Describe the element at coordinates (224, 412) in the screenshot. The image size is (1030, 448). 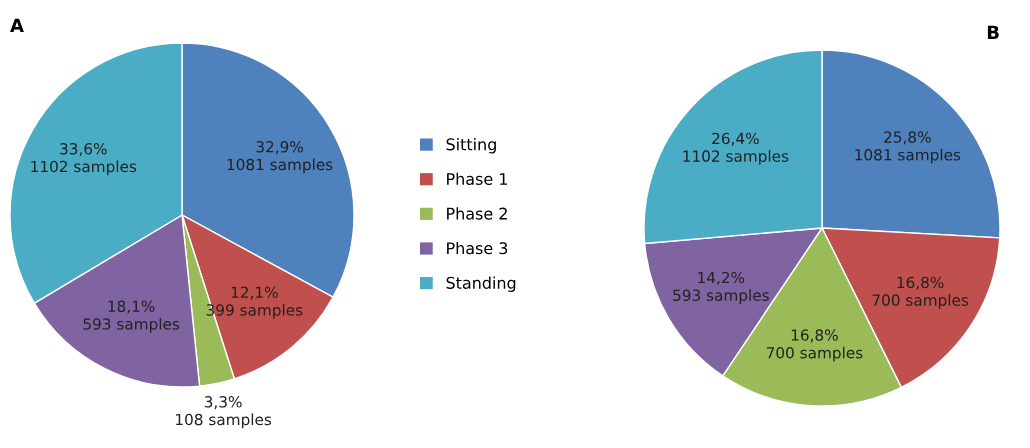
I see `data-label: 3,3% 108 samples` at that location.